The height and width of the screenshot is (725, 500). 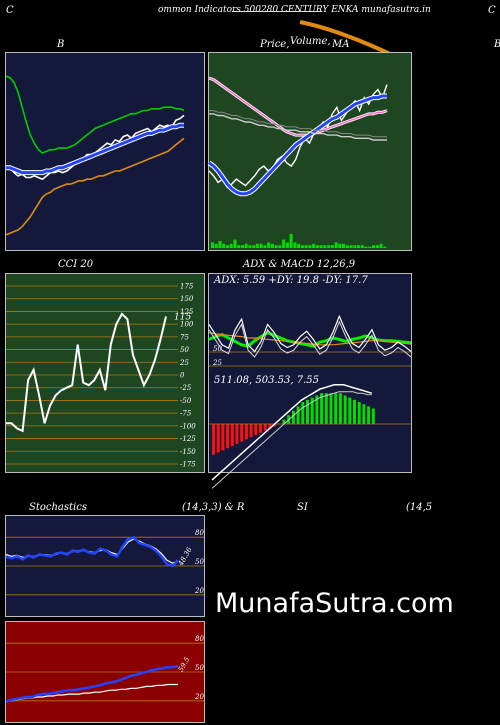 I want to click on rsi-last-value: 59.5, so click(x=184, y=664).